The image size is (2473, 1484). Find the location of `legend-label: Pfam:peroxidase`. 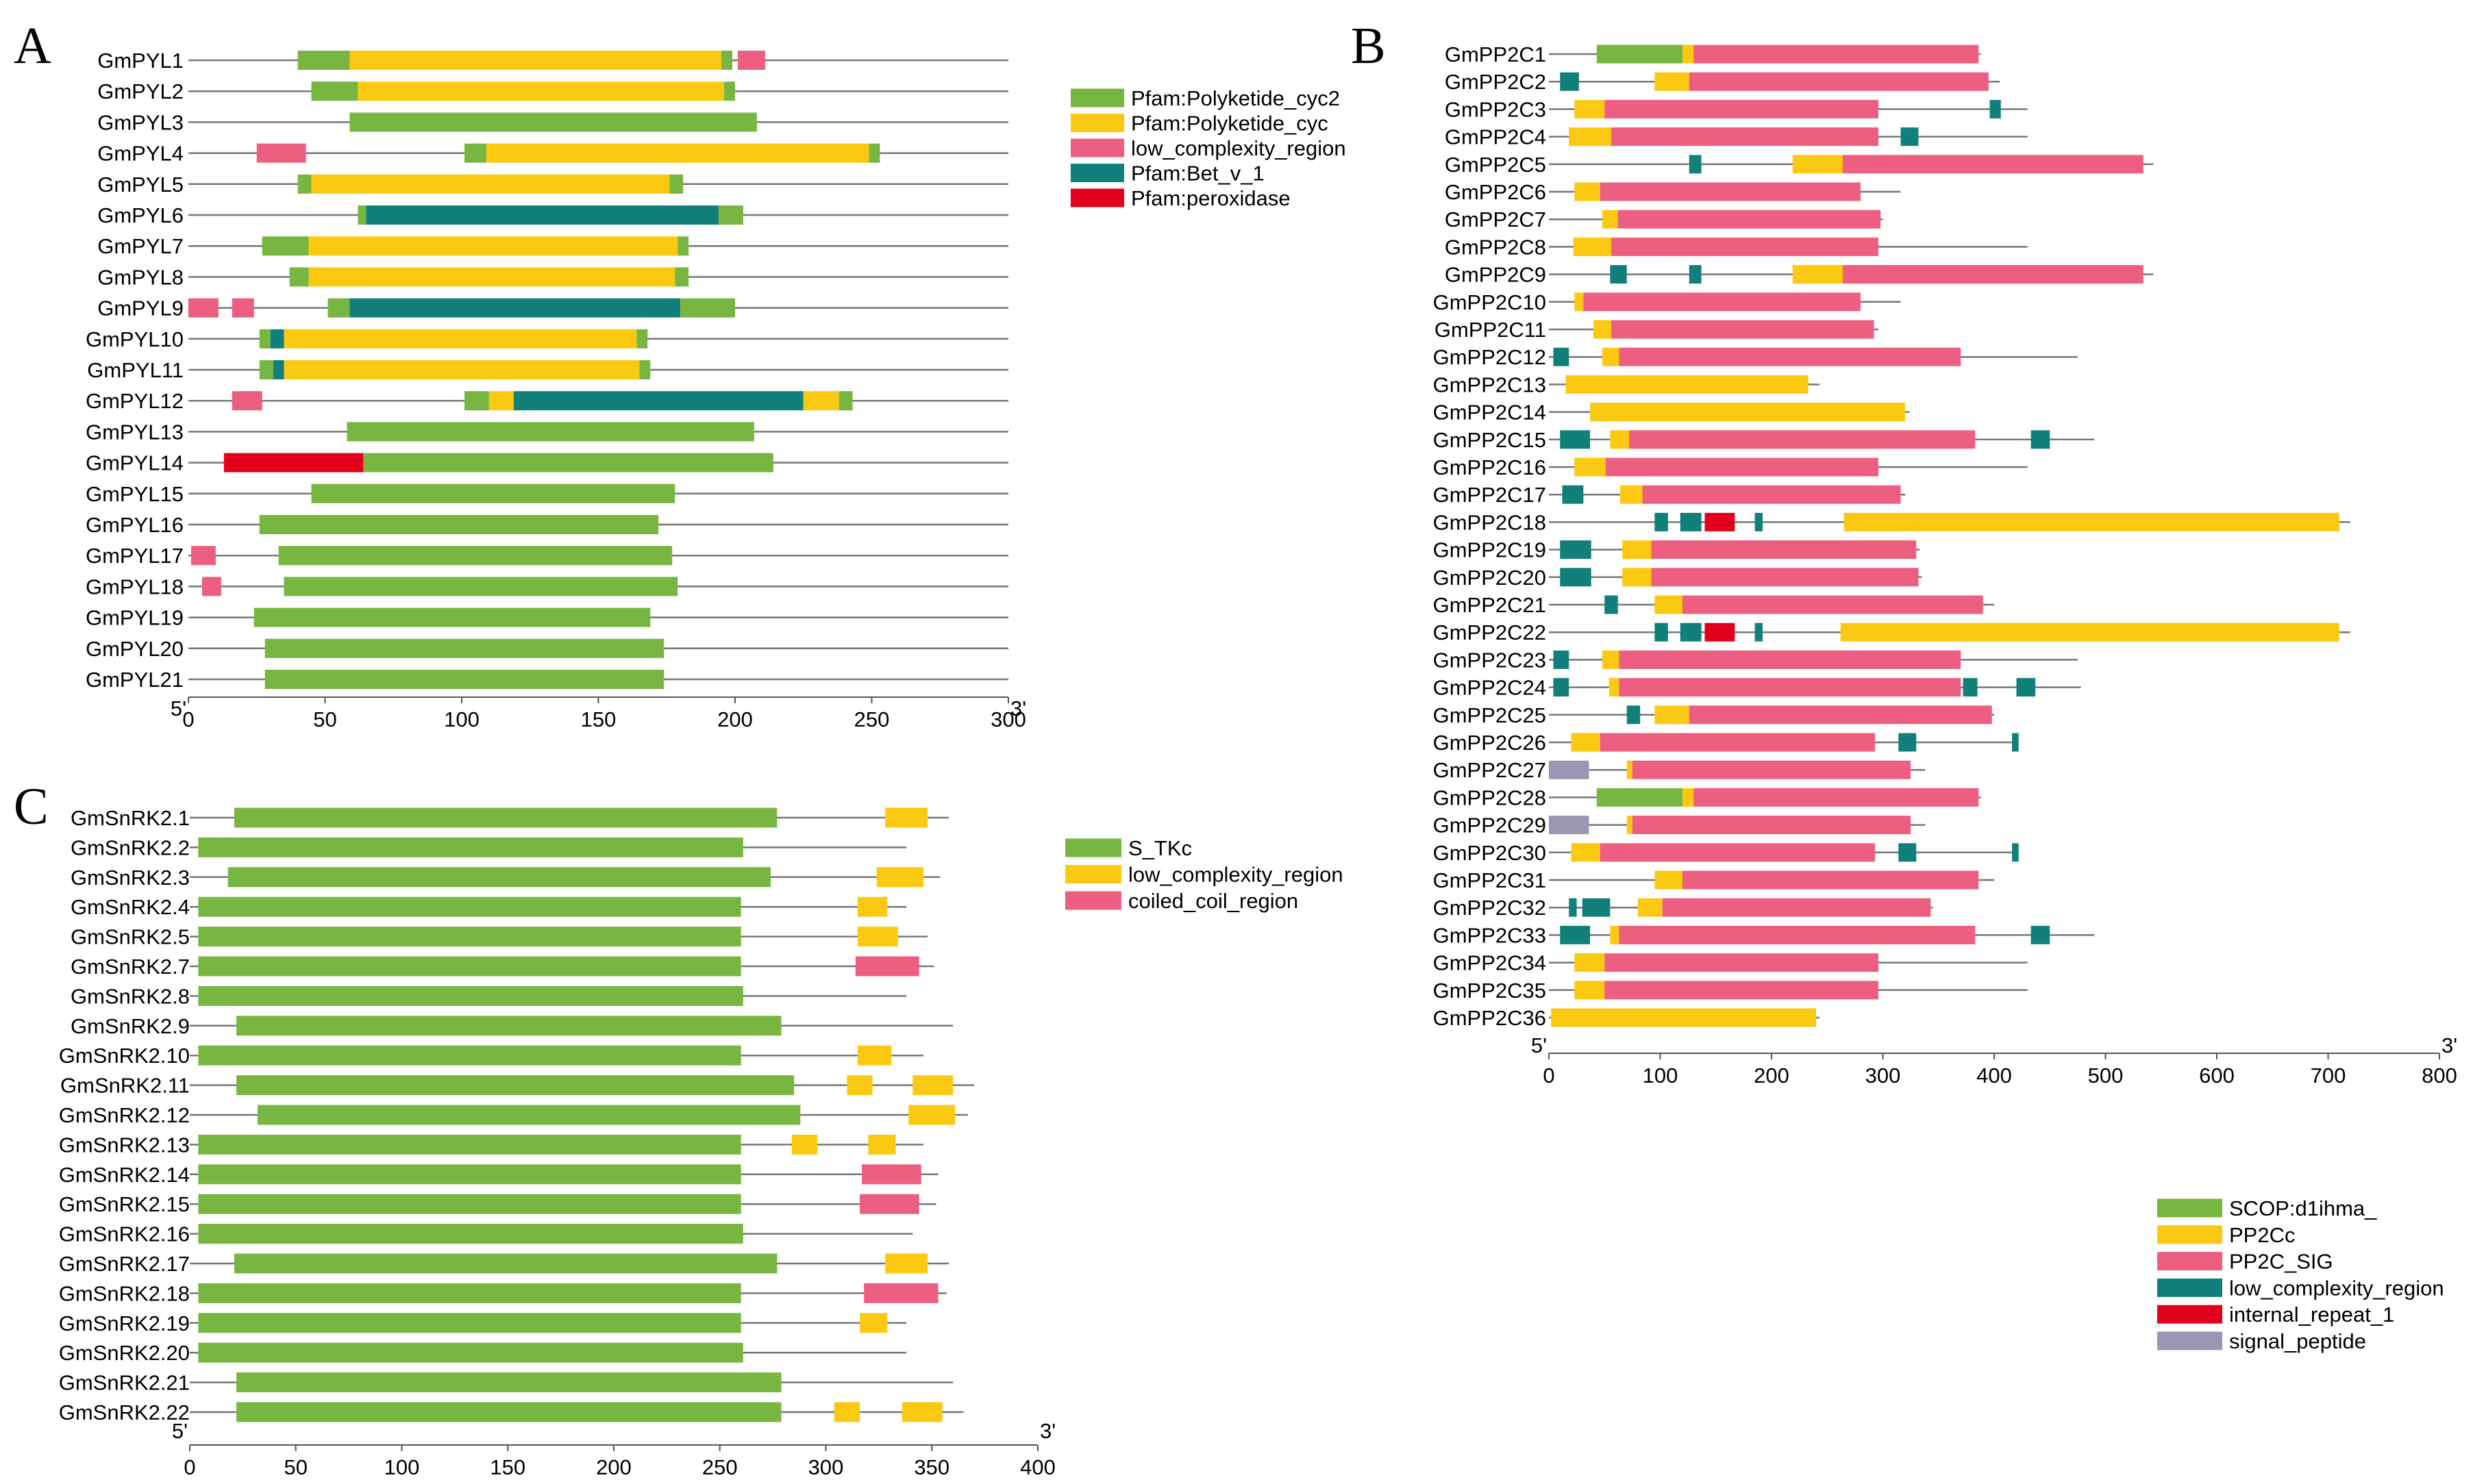

legend-label: Pfam:peroxidase is located at coordinates (1211, 198).